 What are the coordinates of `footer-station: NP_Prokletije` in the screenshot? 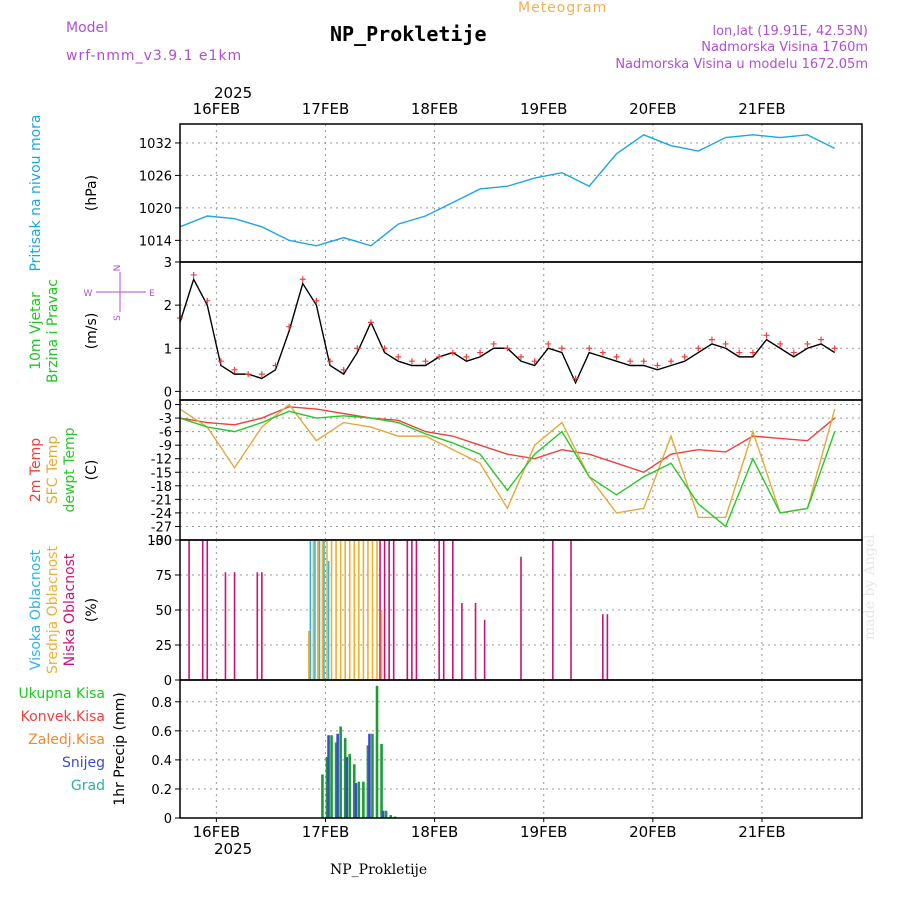 It's located at (379, 870).